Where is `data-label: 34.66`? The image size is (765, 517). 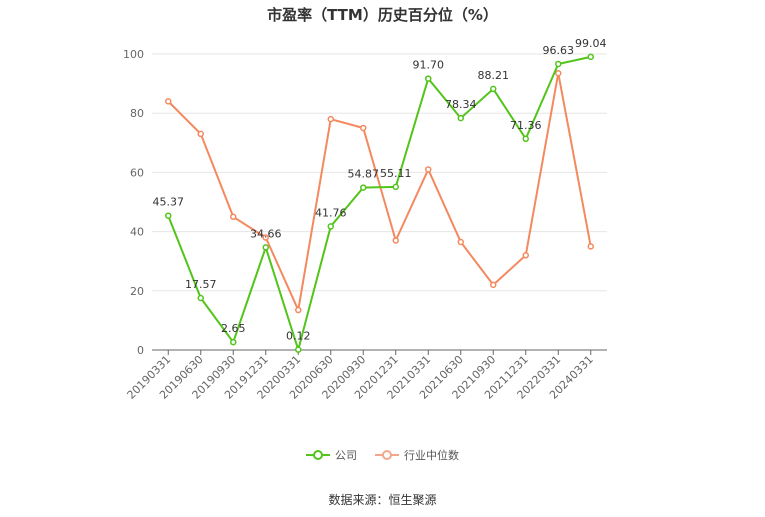
data-label: 34.66 is located at coordinates (266, 233).